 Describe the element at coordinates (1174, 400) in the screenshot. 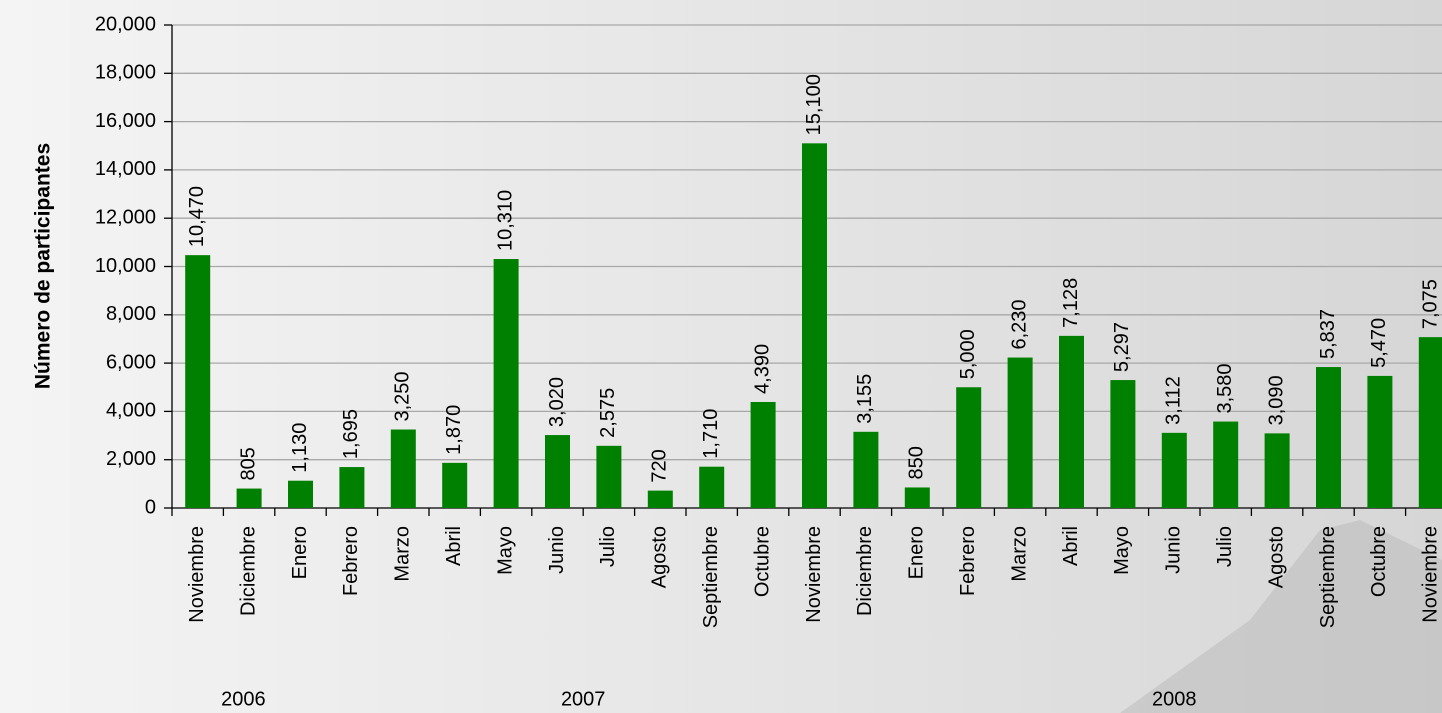

I see `value-label: 3,112` at that location.